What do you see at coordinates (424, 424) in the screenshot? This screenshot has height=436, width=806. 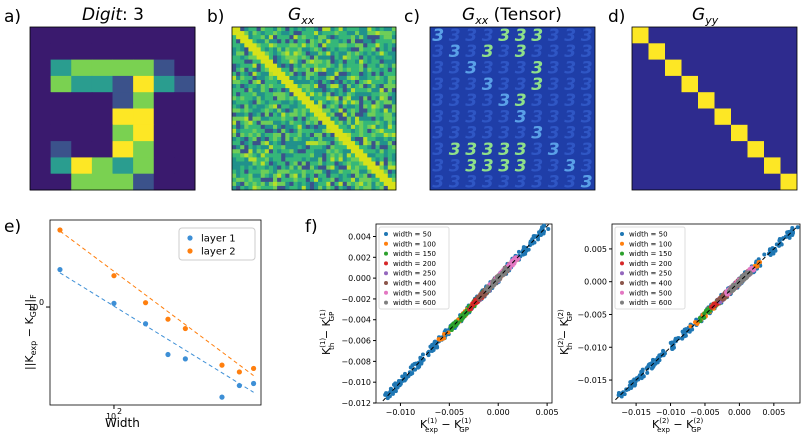 I see `f1-xlabel-main: K` at bounding box center [424, 424].